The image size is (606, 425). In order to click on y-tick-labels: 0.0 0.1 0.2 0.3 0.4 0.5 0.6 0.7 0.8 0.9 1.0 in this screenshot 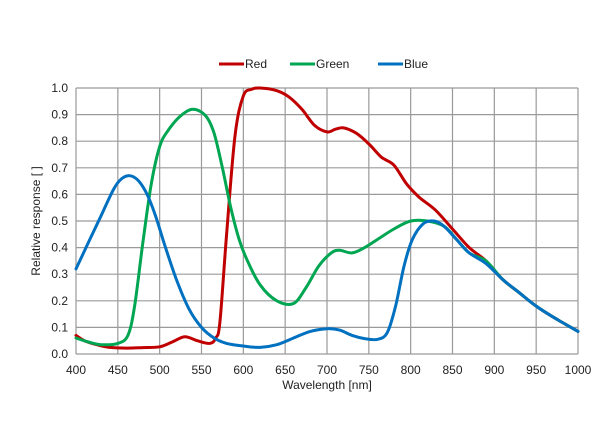, I will do `click(59, 221)`.